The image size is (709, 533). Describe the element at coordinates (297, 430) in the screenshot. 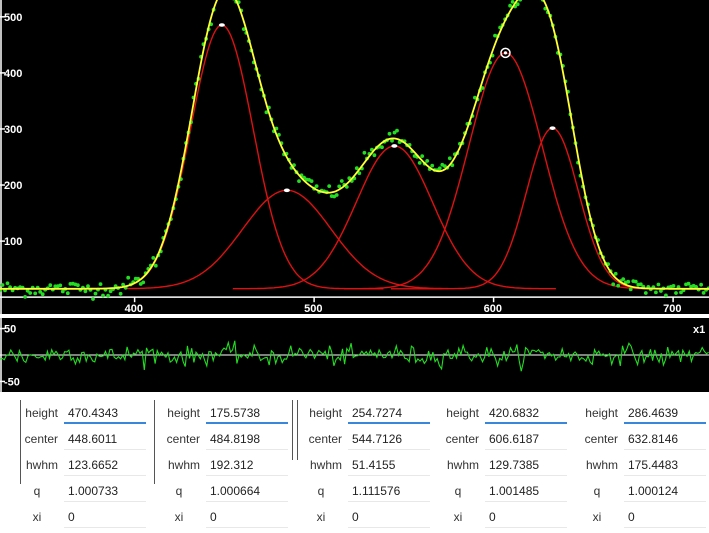

I see `column-divider` at that location.